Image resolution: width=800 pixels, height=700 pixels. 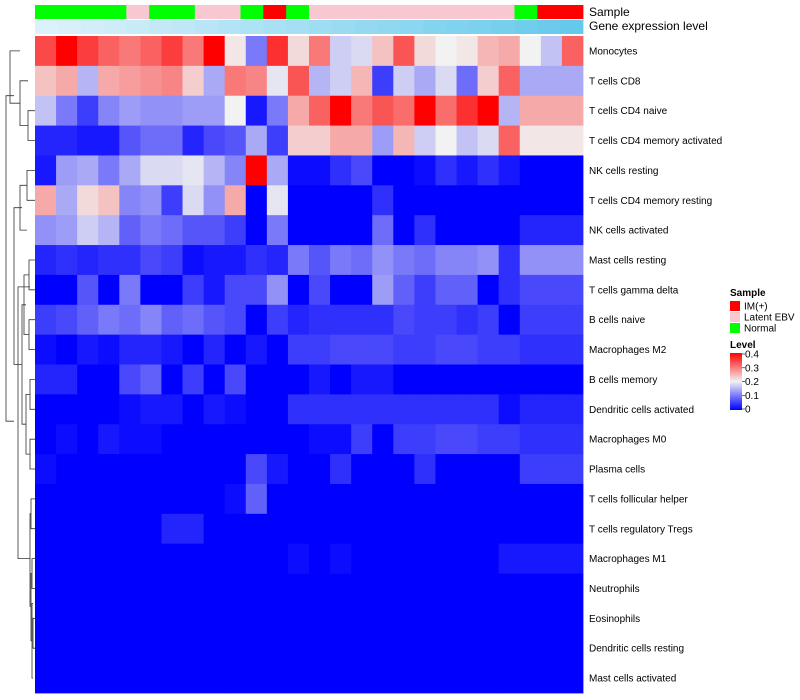 I want to click on level-tick-label: 0.1, so click(x=752, y=396).